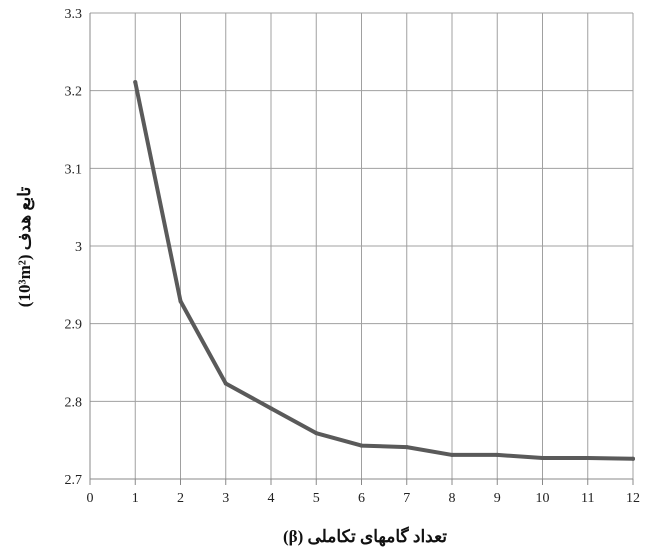 The height and width of the screenshot is (556, 645). Describe the element at coordinates (225, 498) in the screenshot. I see `x-tick-label: 3` at that location.